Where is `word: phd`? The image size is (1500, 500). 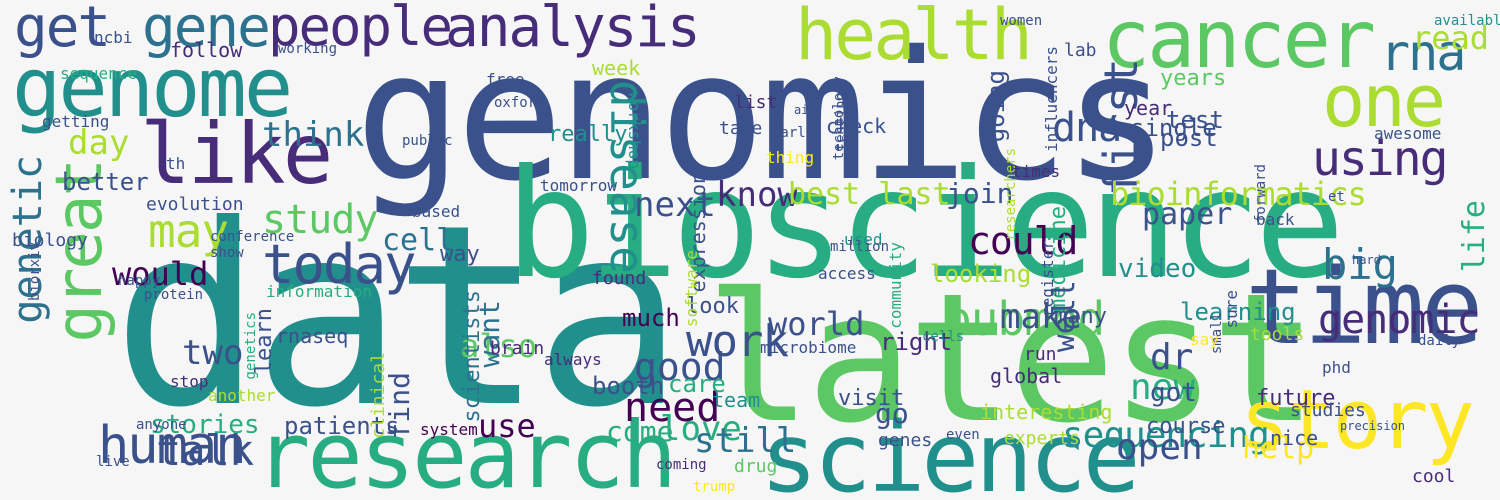 word: phd is located at coordinates (1336, 367).